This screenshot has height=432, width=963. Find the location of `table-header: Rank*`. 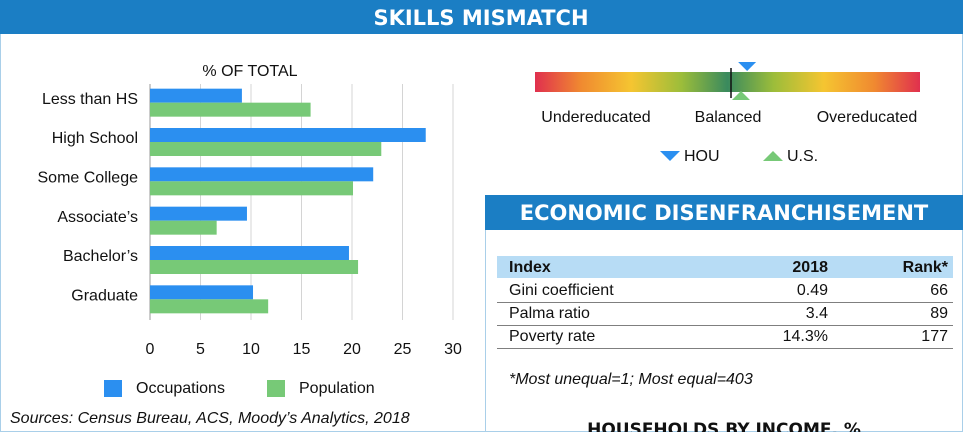

table-header: Rank* is located at coordinates (926, 267).